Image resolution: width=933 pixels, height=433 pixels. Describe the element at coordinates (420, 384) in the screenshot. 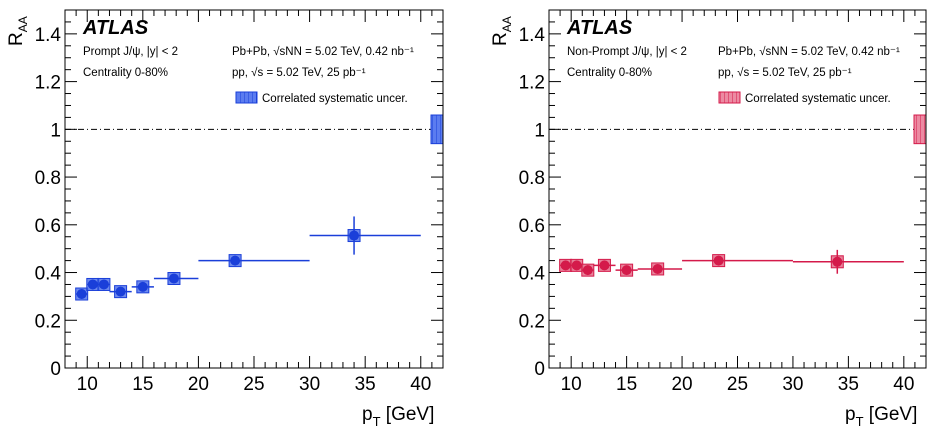

I see `left-x-tick-label: 40` at that location.